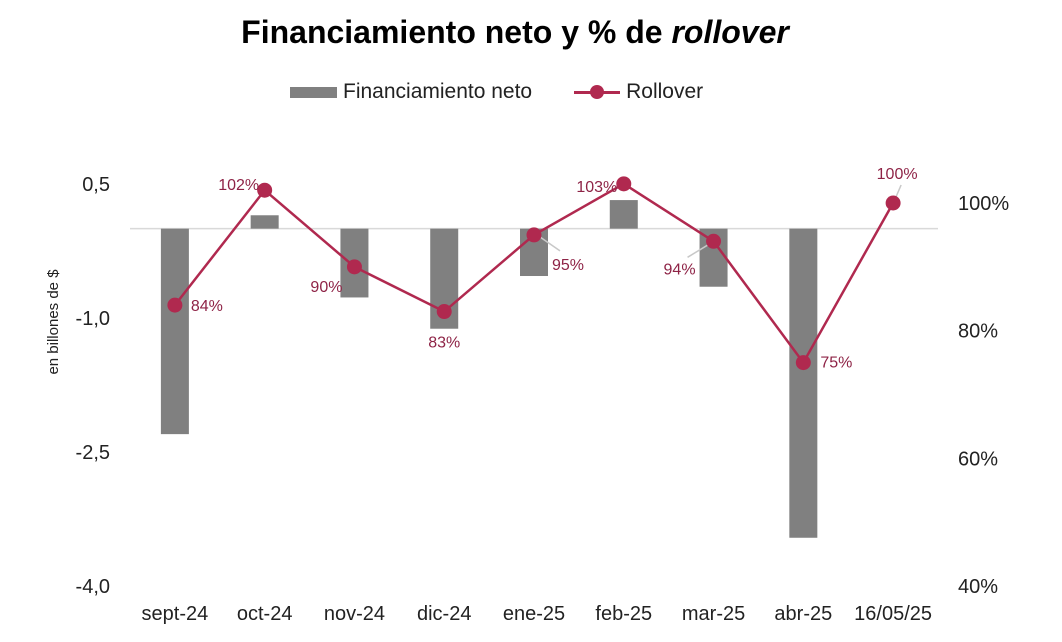  What do you see at coordinates (207, 306) in the screenshot?
I see `rollover-data-label: 84%` at bounding box center [207, 306].